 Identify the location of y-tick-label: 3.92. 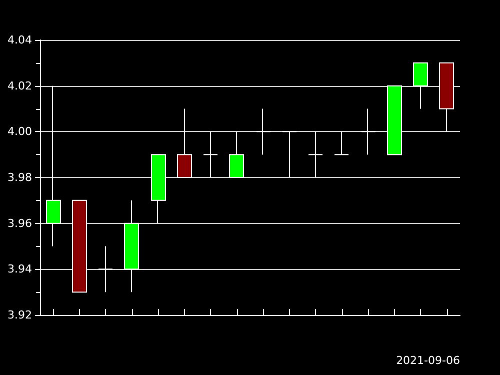
(20, 315).